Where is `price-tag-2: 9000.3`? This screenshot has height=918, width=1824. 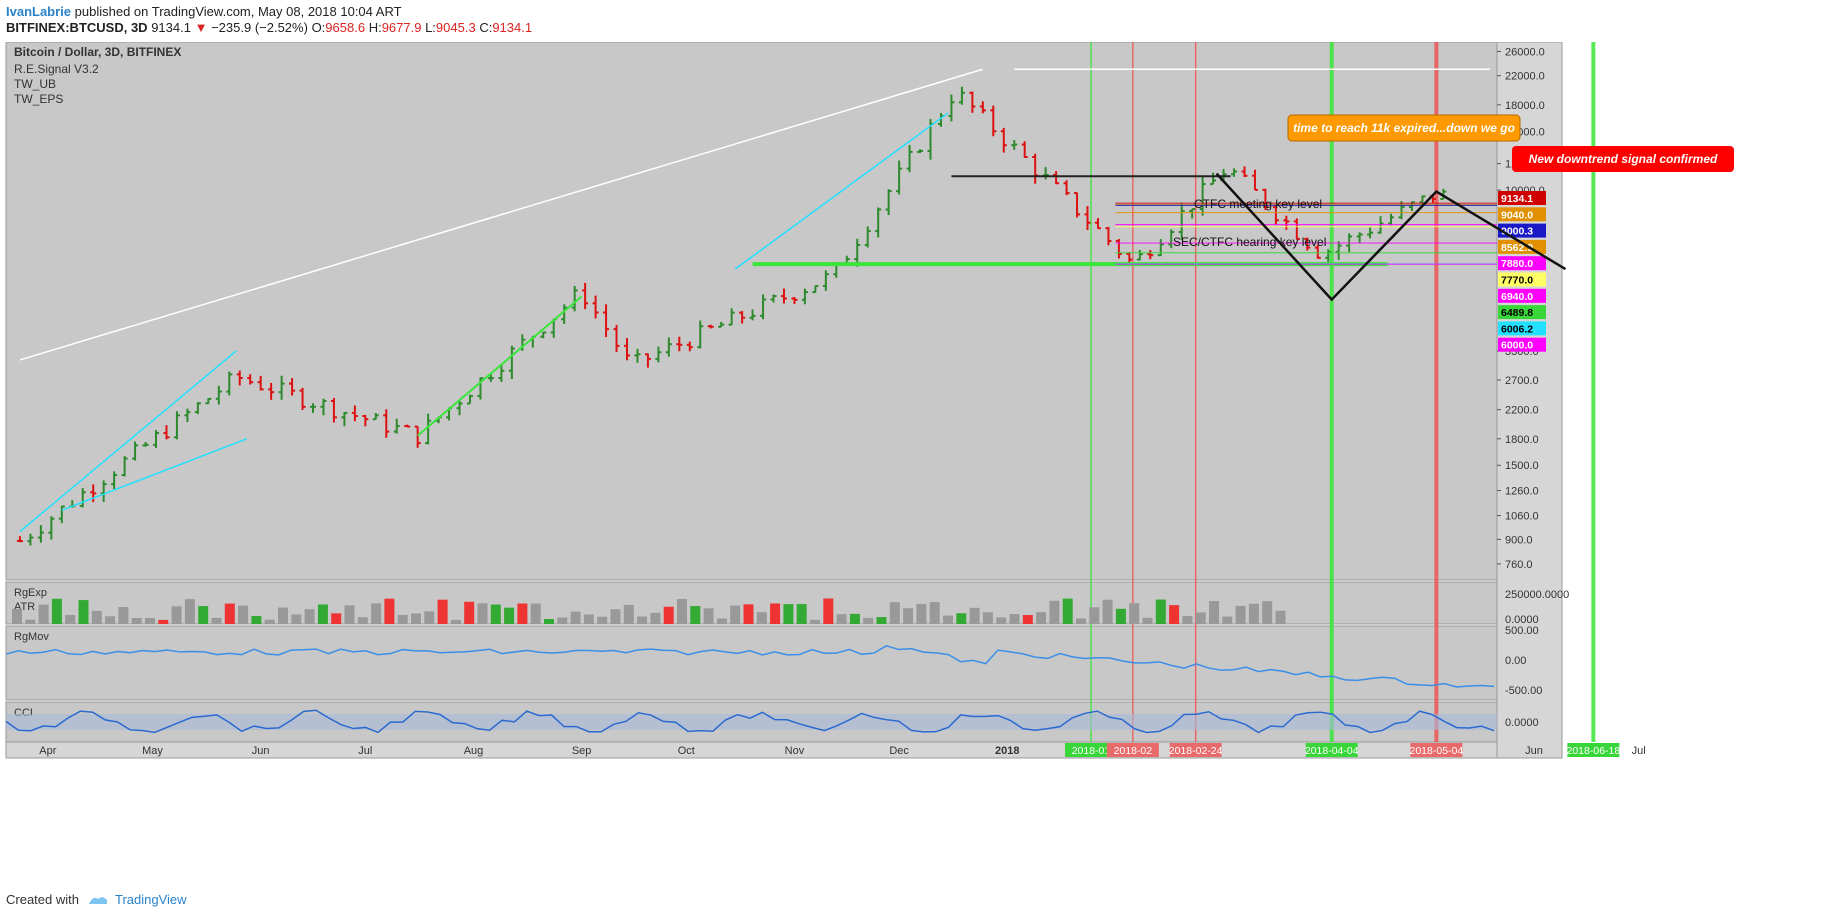
price-tag-2: 9000.3 is located at coordinates (1517, 232).